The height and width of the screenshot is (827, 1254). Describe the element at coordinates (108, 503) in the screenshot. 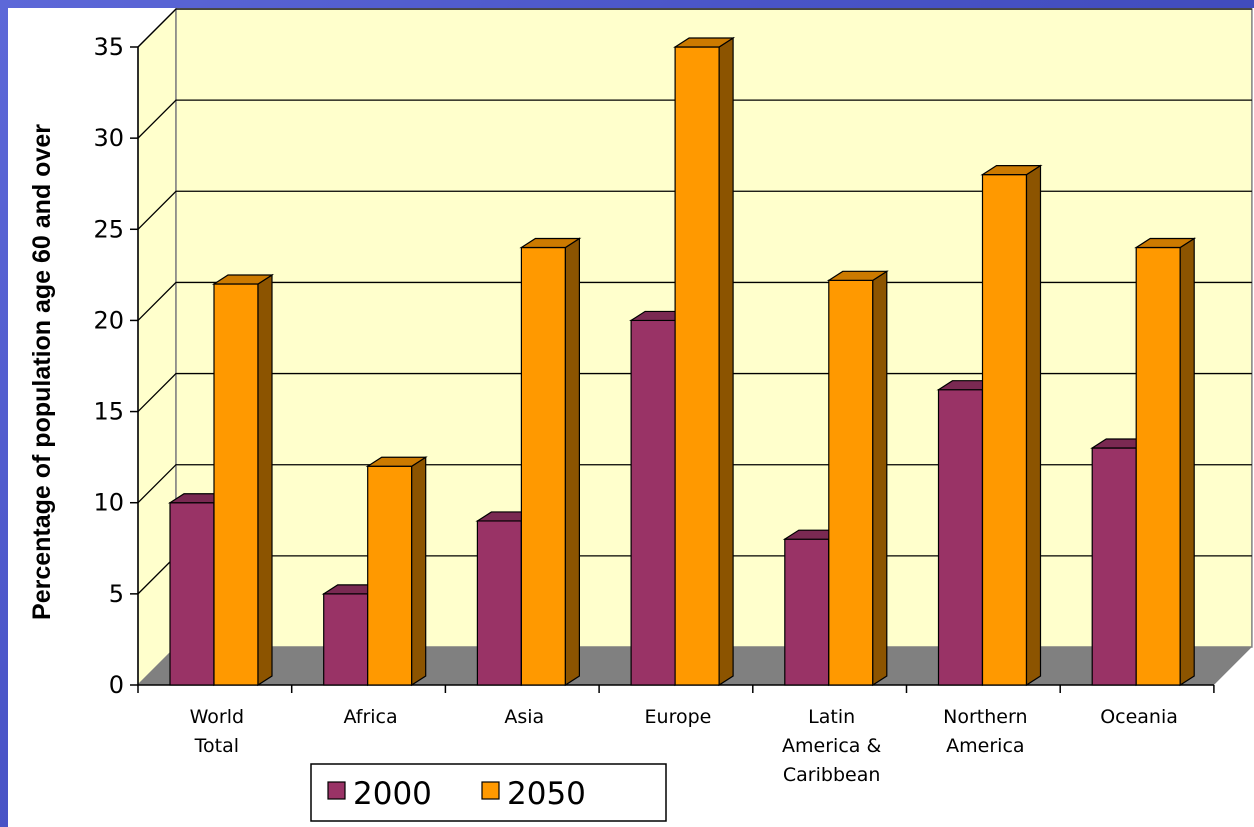

I see `y-tick-label: 10` at that location.